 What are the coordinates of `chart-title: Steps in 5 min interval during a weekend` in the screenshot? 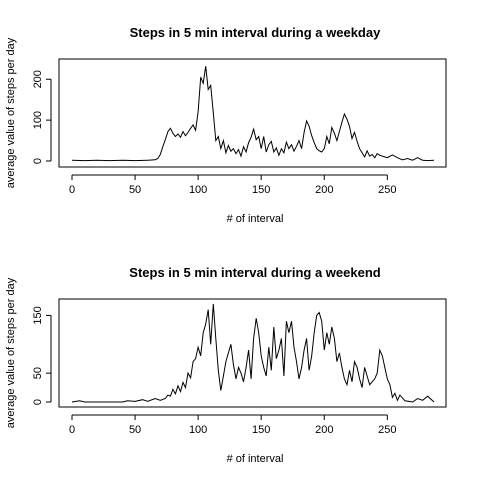 It's located at (254, 272).